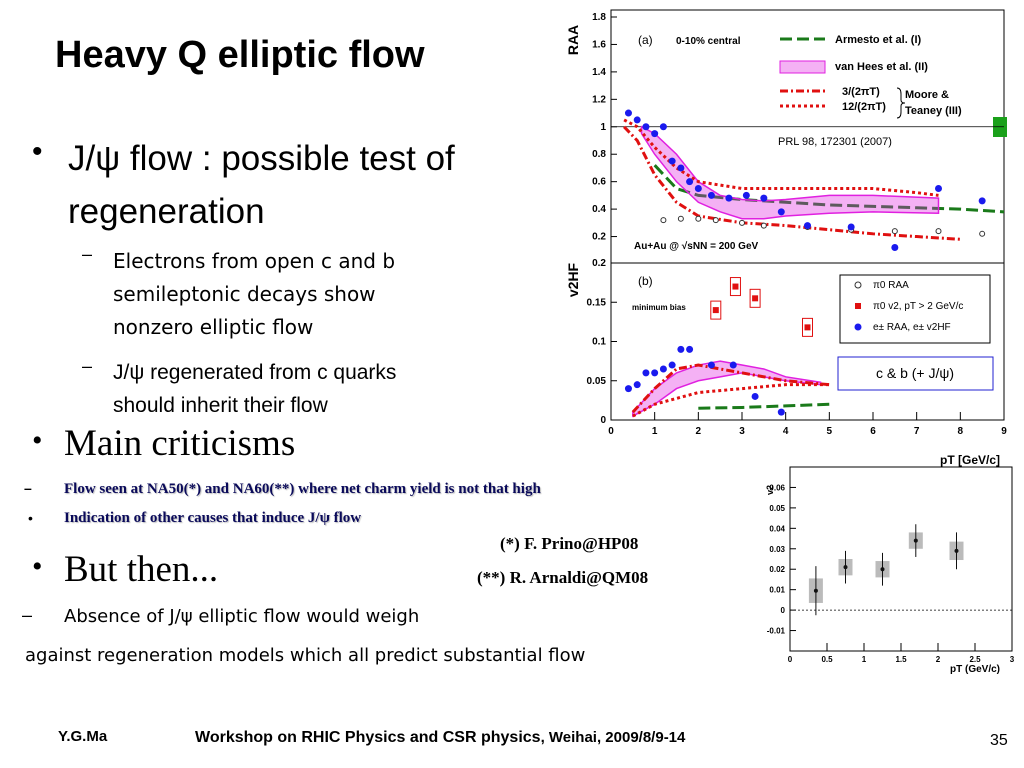 The width and height of the screenshot is (1024, 768). Describe the element at coordinates (835, 142) in the screenshot. I see `annotation: PRL 98, 172301 (2007)` at that location.